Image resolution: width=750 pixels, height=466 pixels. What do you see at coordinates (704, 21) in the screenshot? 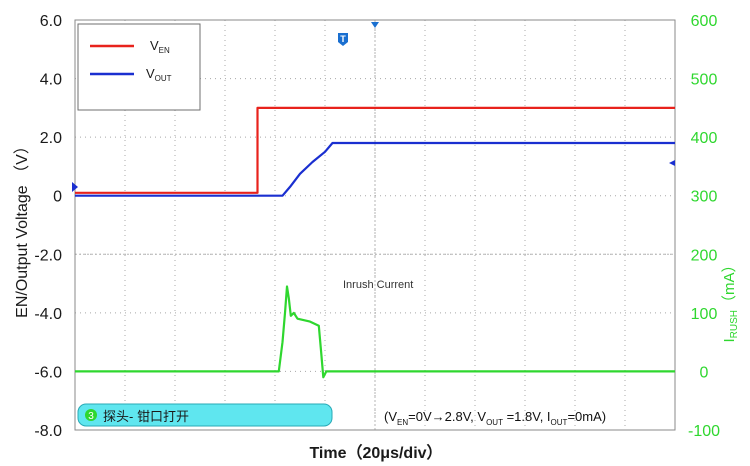
I see `y2-tick-label: 600` at bounding box center [704, 21].